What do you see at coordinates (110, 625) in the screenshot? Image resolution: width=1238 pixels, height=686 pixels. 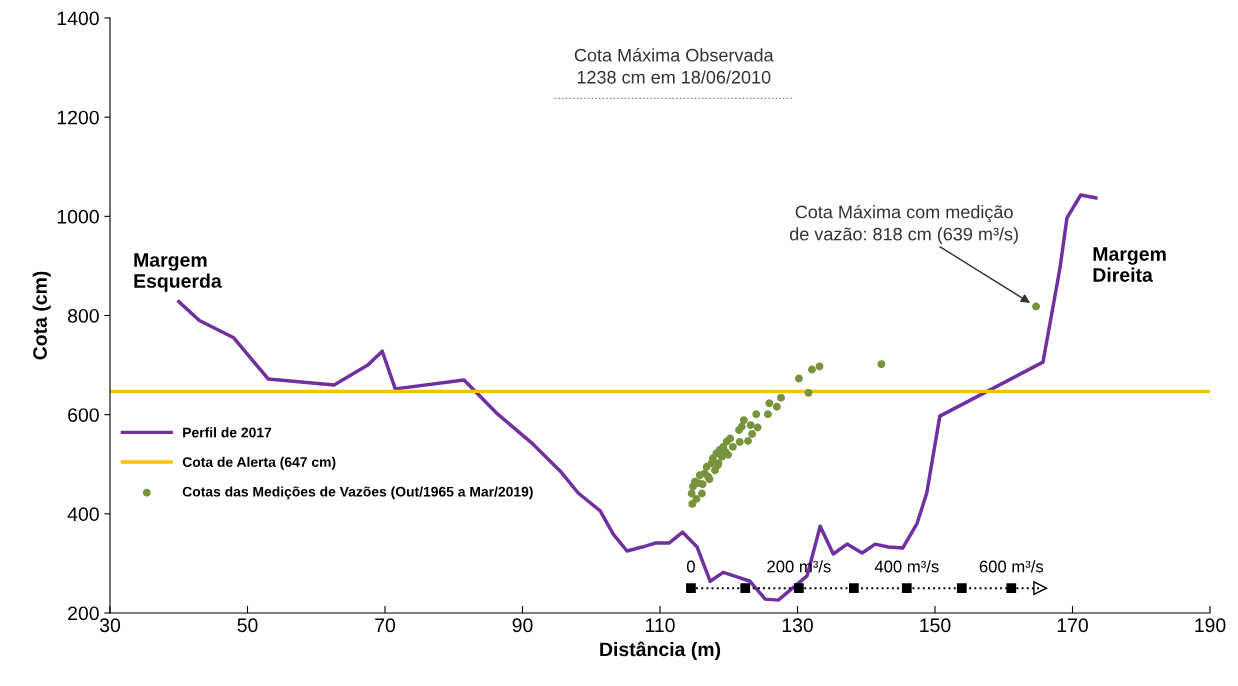 I see `x-tick-label: 30` at bounding box center [110, 625].